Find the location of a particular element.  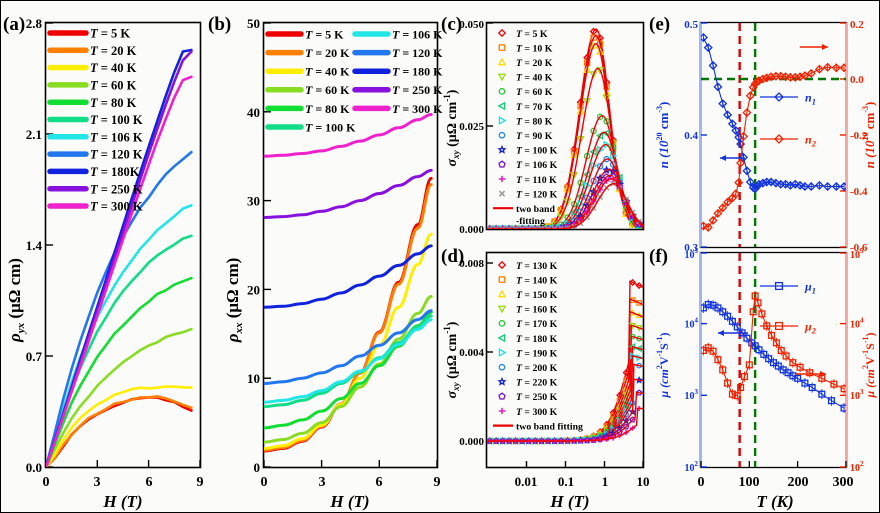

panel-a-legend-label: T = 106 K is located at coordinates (116, 137).